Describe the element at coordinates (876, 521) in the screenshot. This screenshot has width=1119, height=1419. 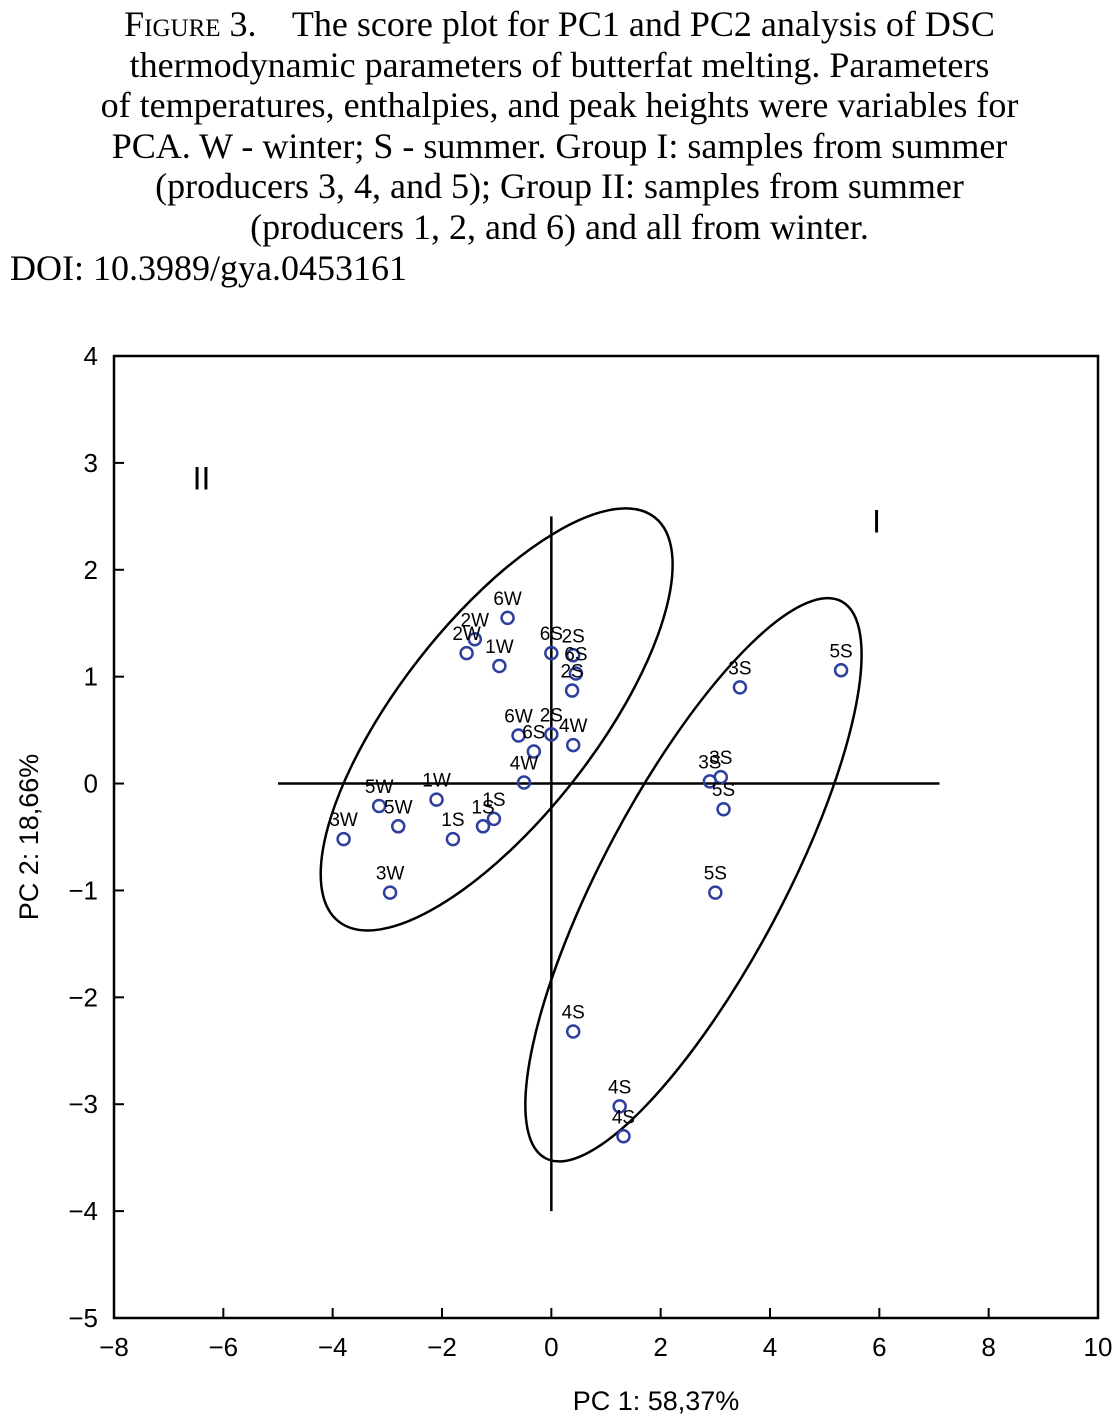
I see `group-label: I` at that location.